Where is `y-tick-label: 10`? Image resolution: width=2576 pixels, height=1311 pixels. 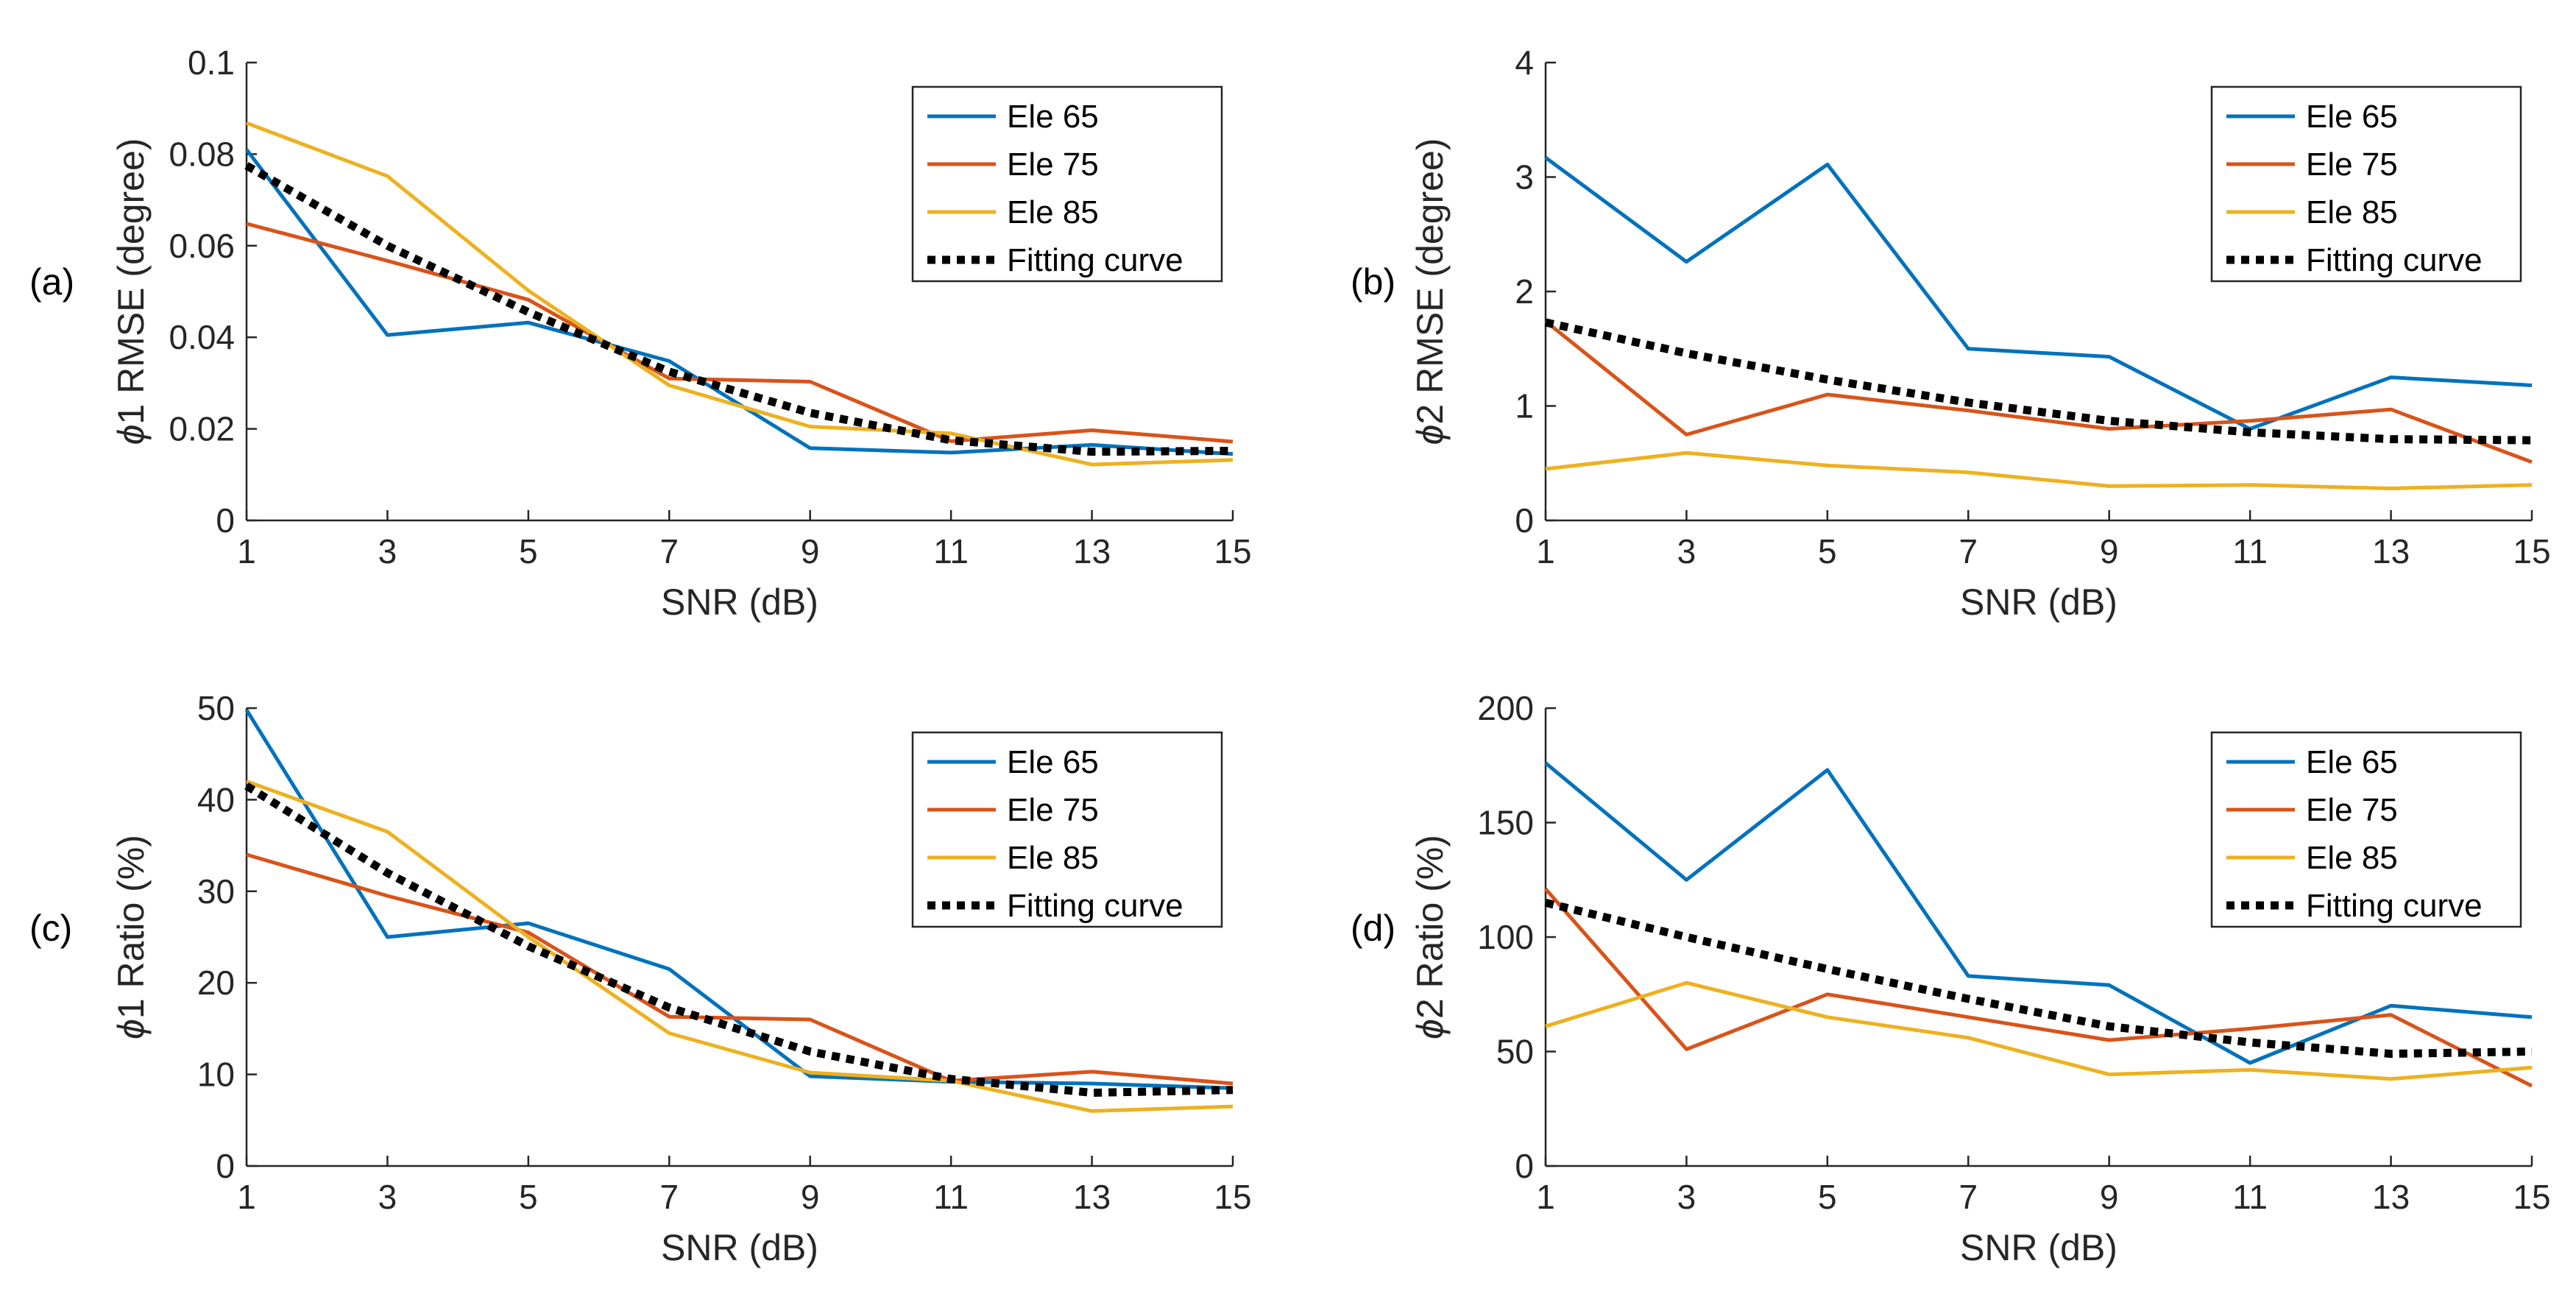
y-tick-label: 10 is located at coordinates (216, 1075).